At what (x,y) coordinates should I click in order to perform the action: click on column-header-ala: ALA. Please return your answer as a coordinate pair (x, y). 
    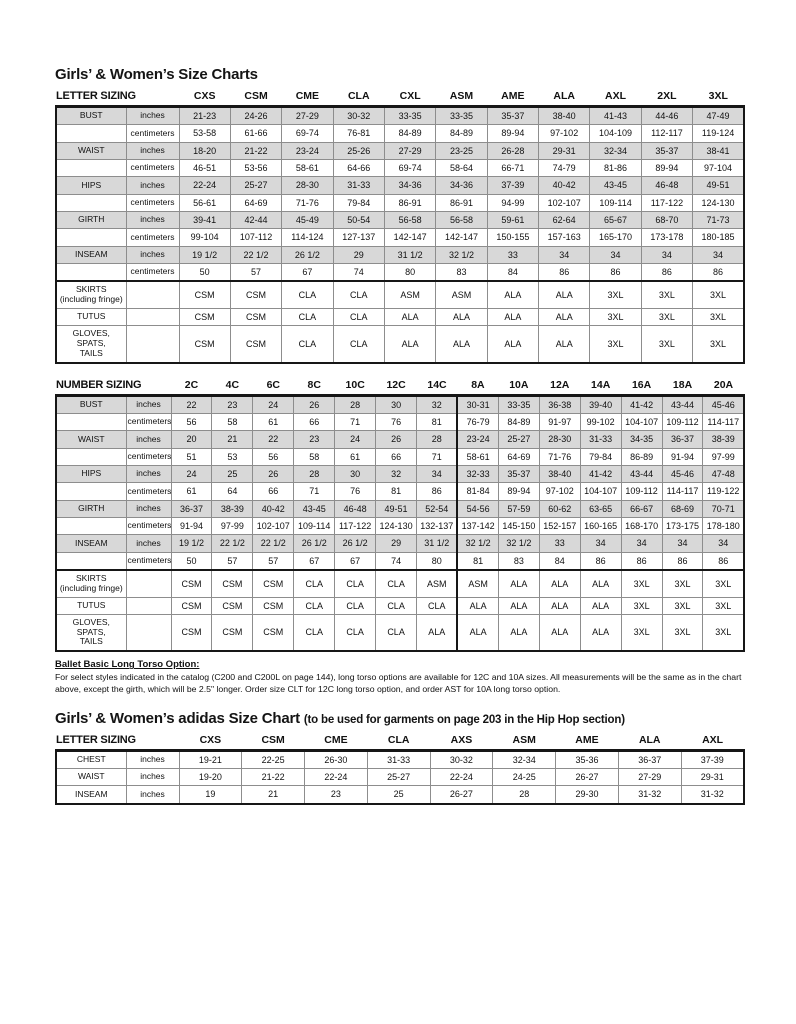
    Looking at the image, I should click on (564, 98).